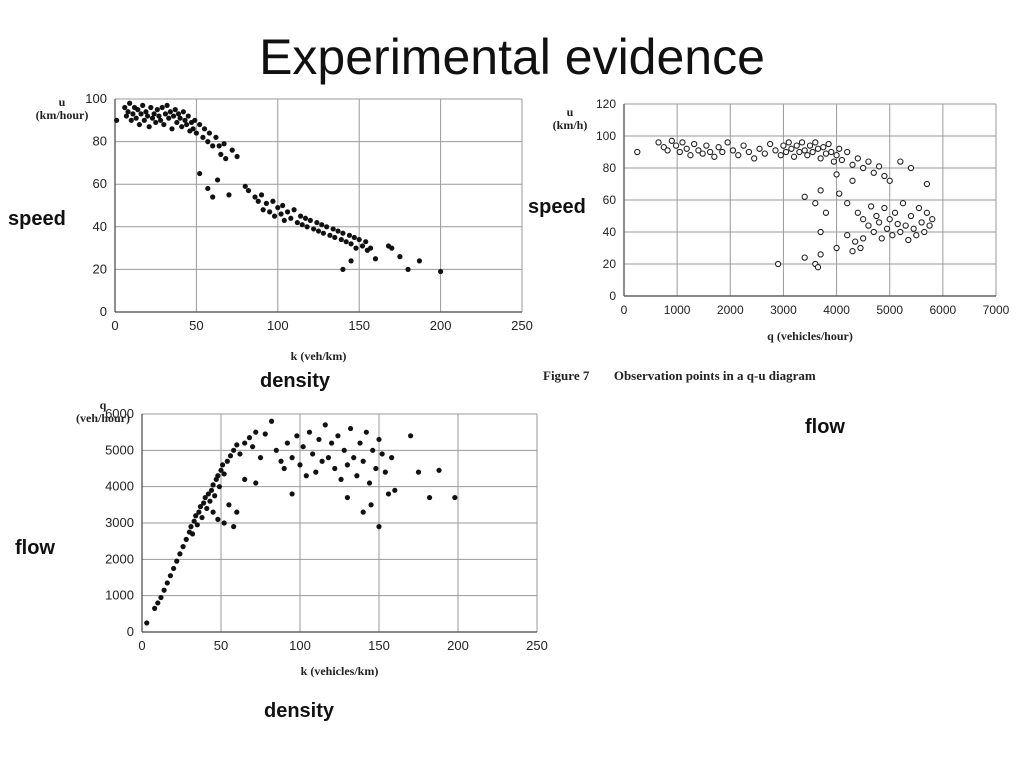 This screenshot has height=768, width=1024. I want to click on x-tick-label: 1000, so click(677, 310).